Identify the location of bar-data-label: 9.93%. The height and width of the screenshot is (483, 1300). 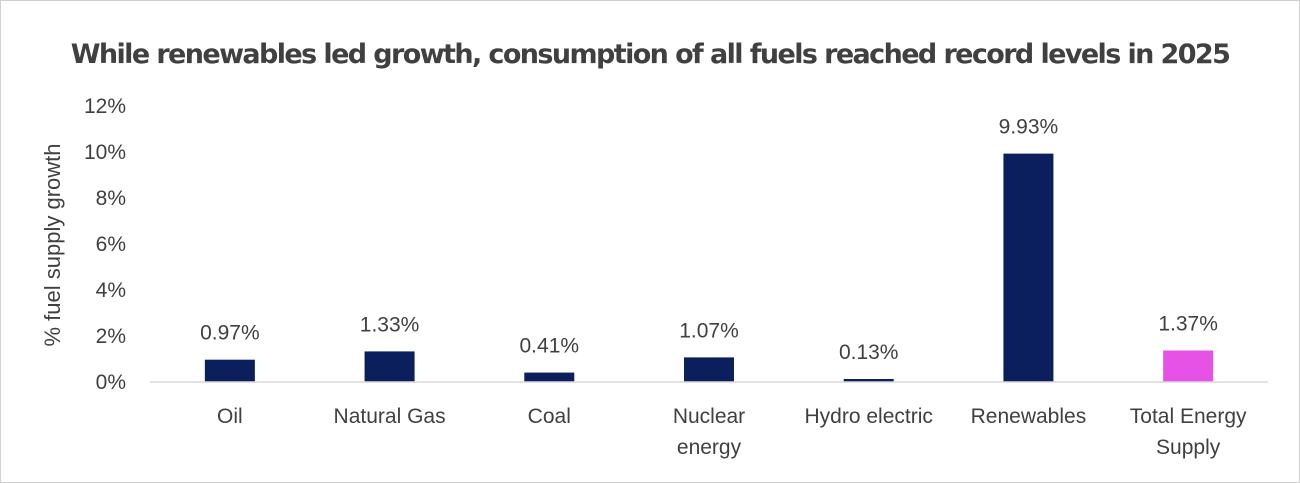
(1029, 127).